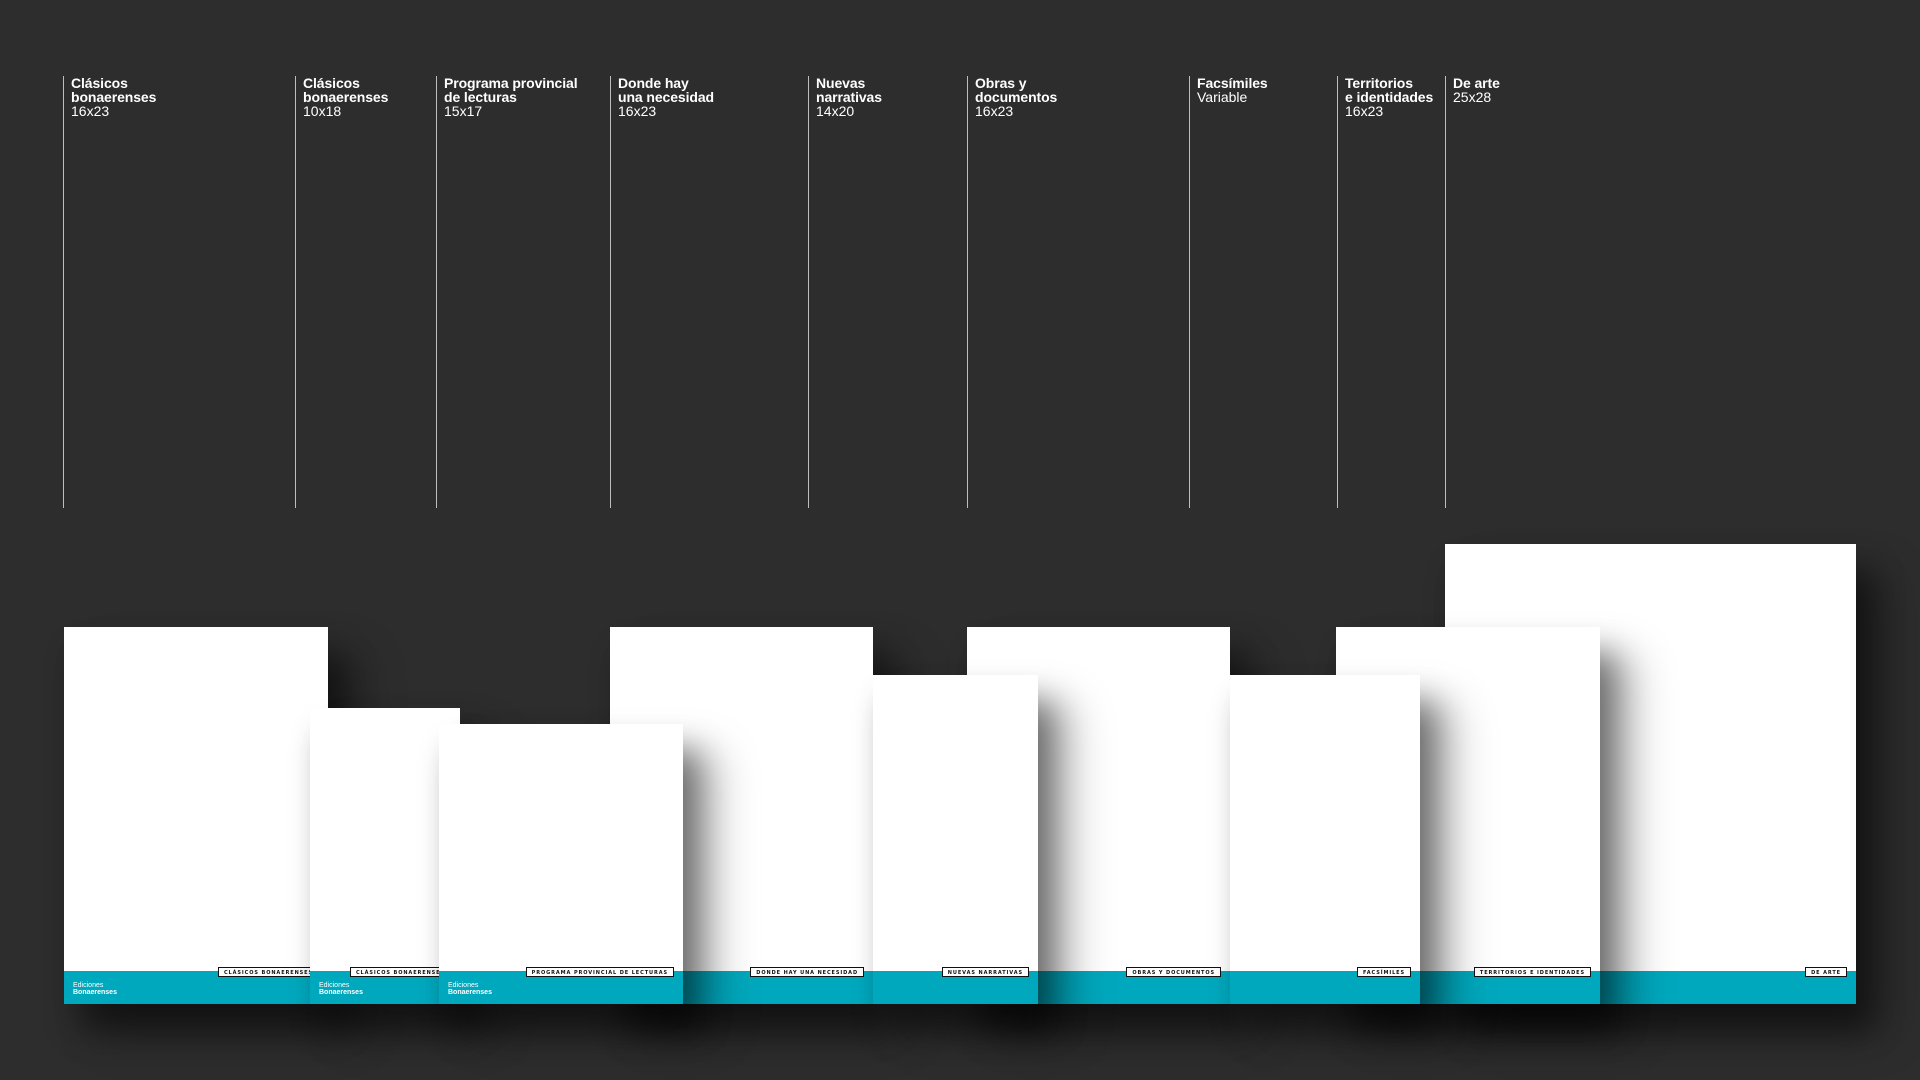 This screenshot has width=1920, height=1080. What do you see at coordinates (599, 972) in the screenshot?
I see `cover-collection-tag: PROGRAMA PROVINCIAL DE LECTURAS` at bounding box center [599, 972].